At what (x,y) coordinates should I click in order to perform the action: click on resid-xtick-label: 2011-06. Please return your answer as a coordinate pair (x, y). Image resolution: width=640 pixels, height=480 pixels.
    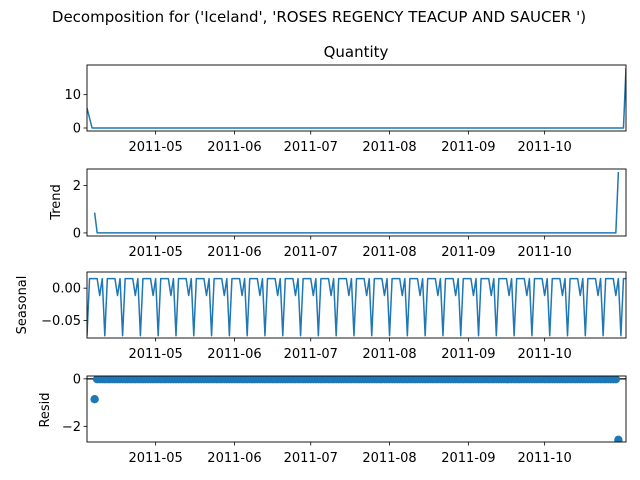
    Looking at the image, I should click on (234, 458).